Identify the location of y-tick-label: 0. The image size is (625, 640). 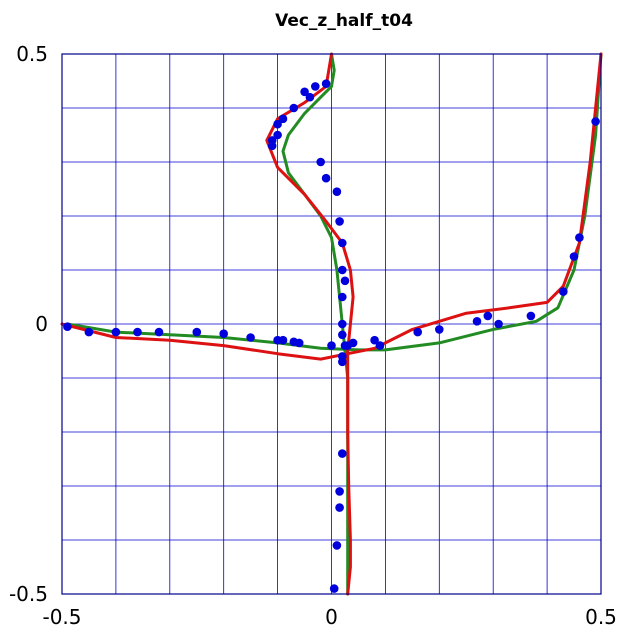
(41, 324).